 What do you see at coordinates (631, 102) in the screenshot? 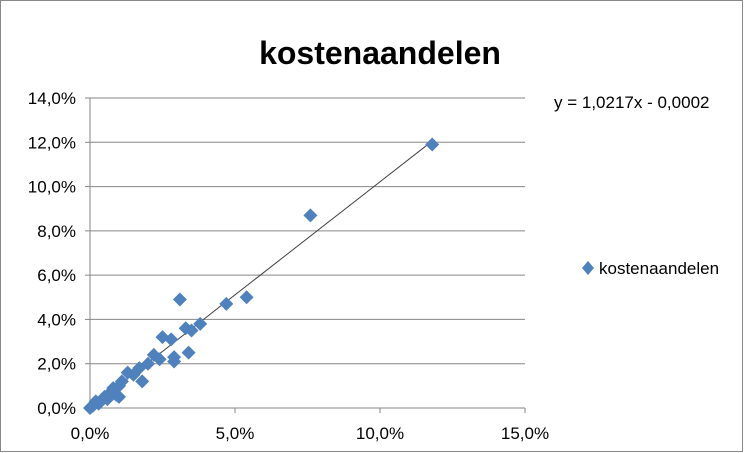
I see `trendline-equation: y = 1,0217x - 0,0002` at bounding box center [631, 102].